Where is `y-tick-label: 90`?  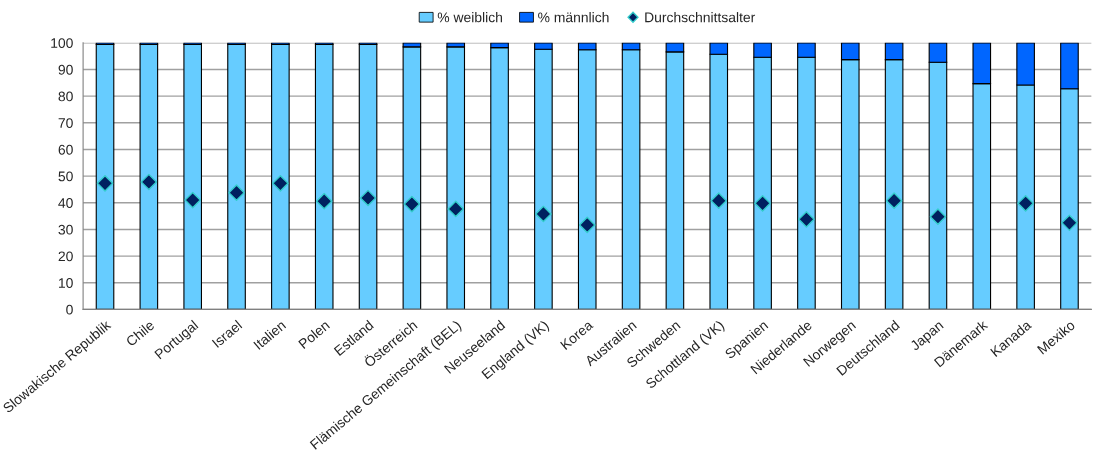
y-tick-label: 90 is located at coordinates (65, 69).